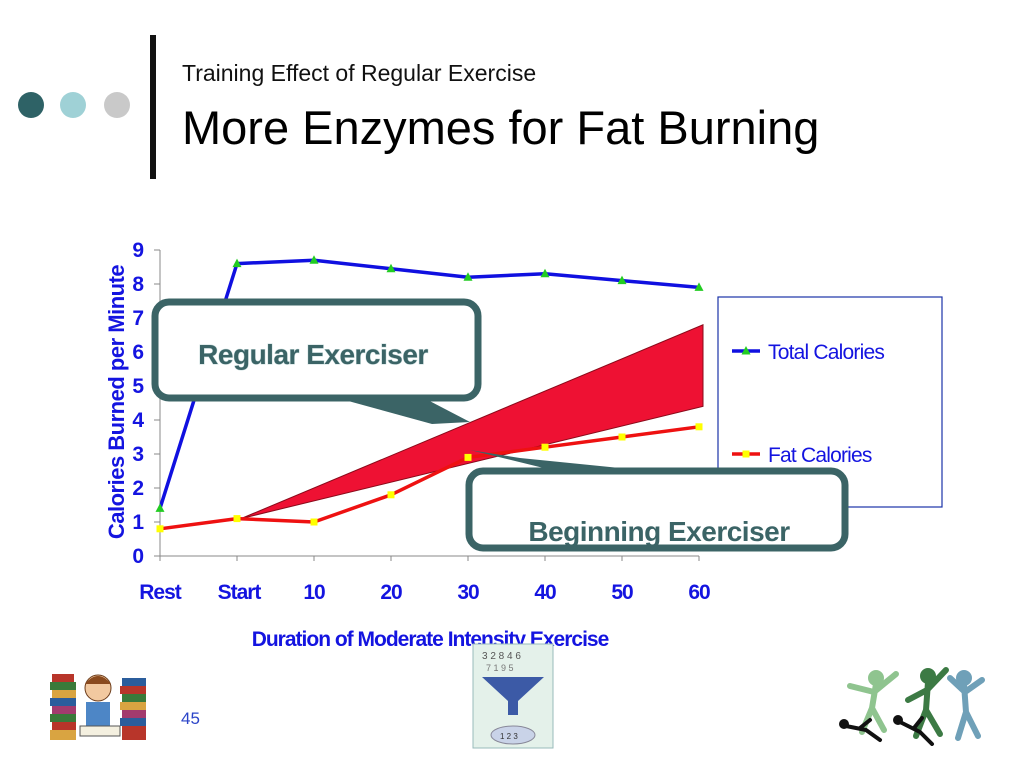  I want to click on dancers-silhouette-icon, so click(912, 706).